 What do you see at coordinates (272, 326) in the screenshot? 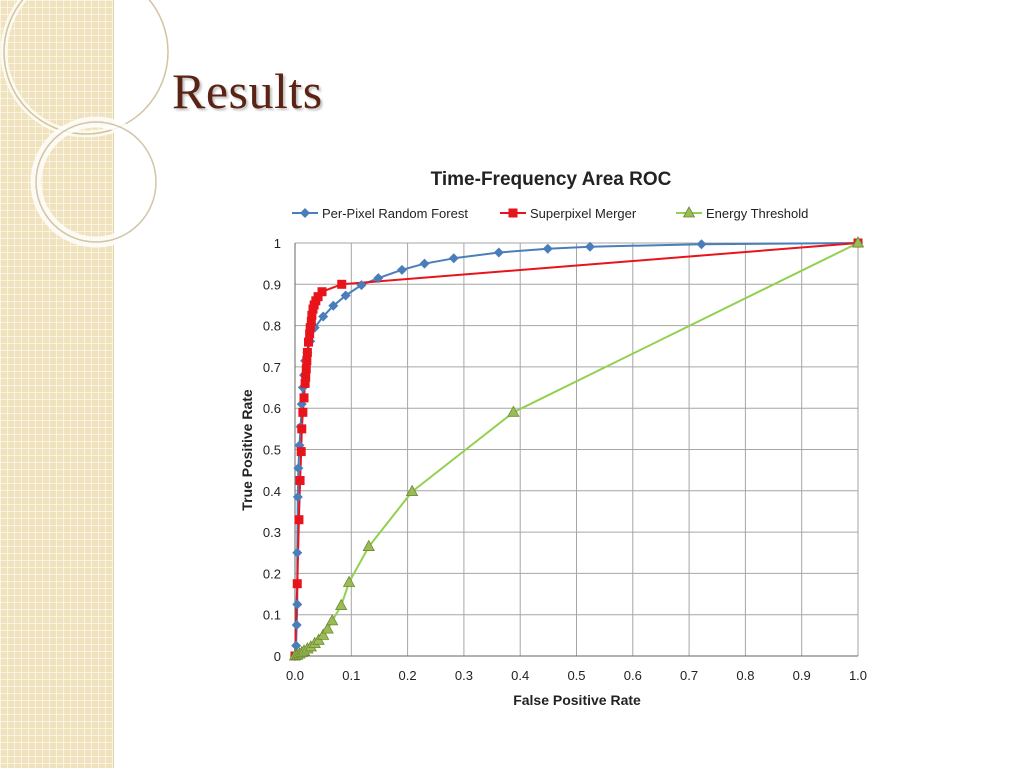
I see `y-tick-label: 0.8` at bounding box center [272, 326].